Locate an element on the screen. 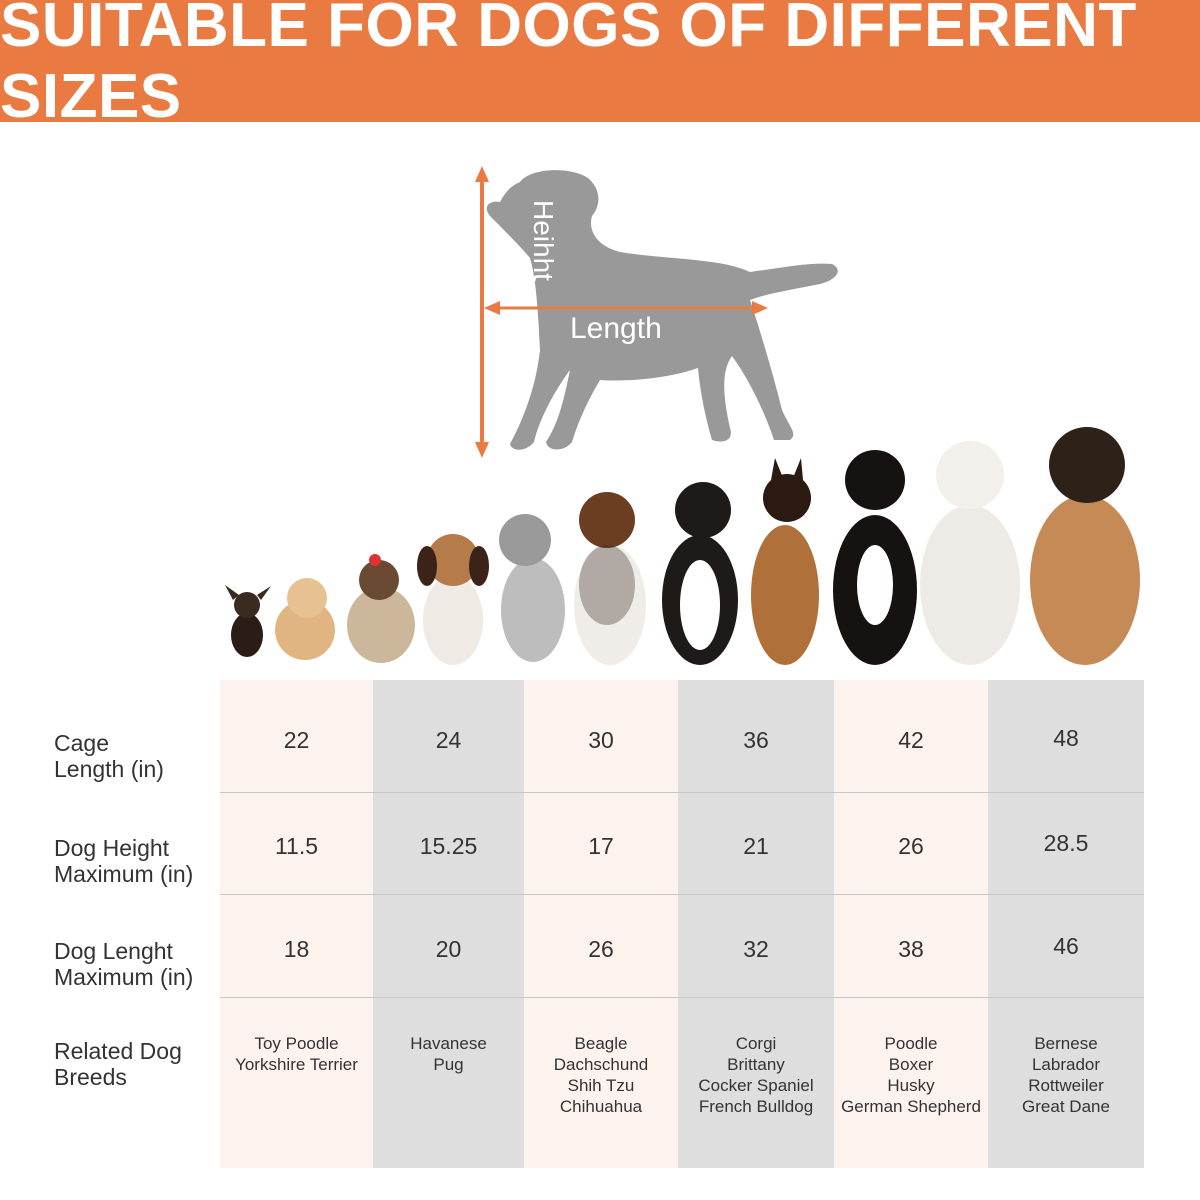  breed-name: Yorkshire Terrier is located at coordinates (296, 1064).